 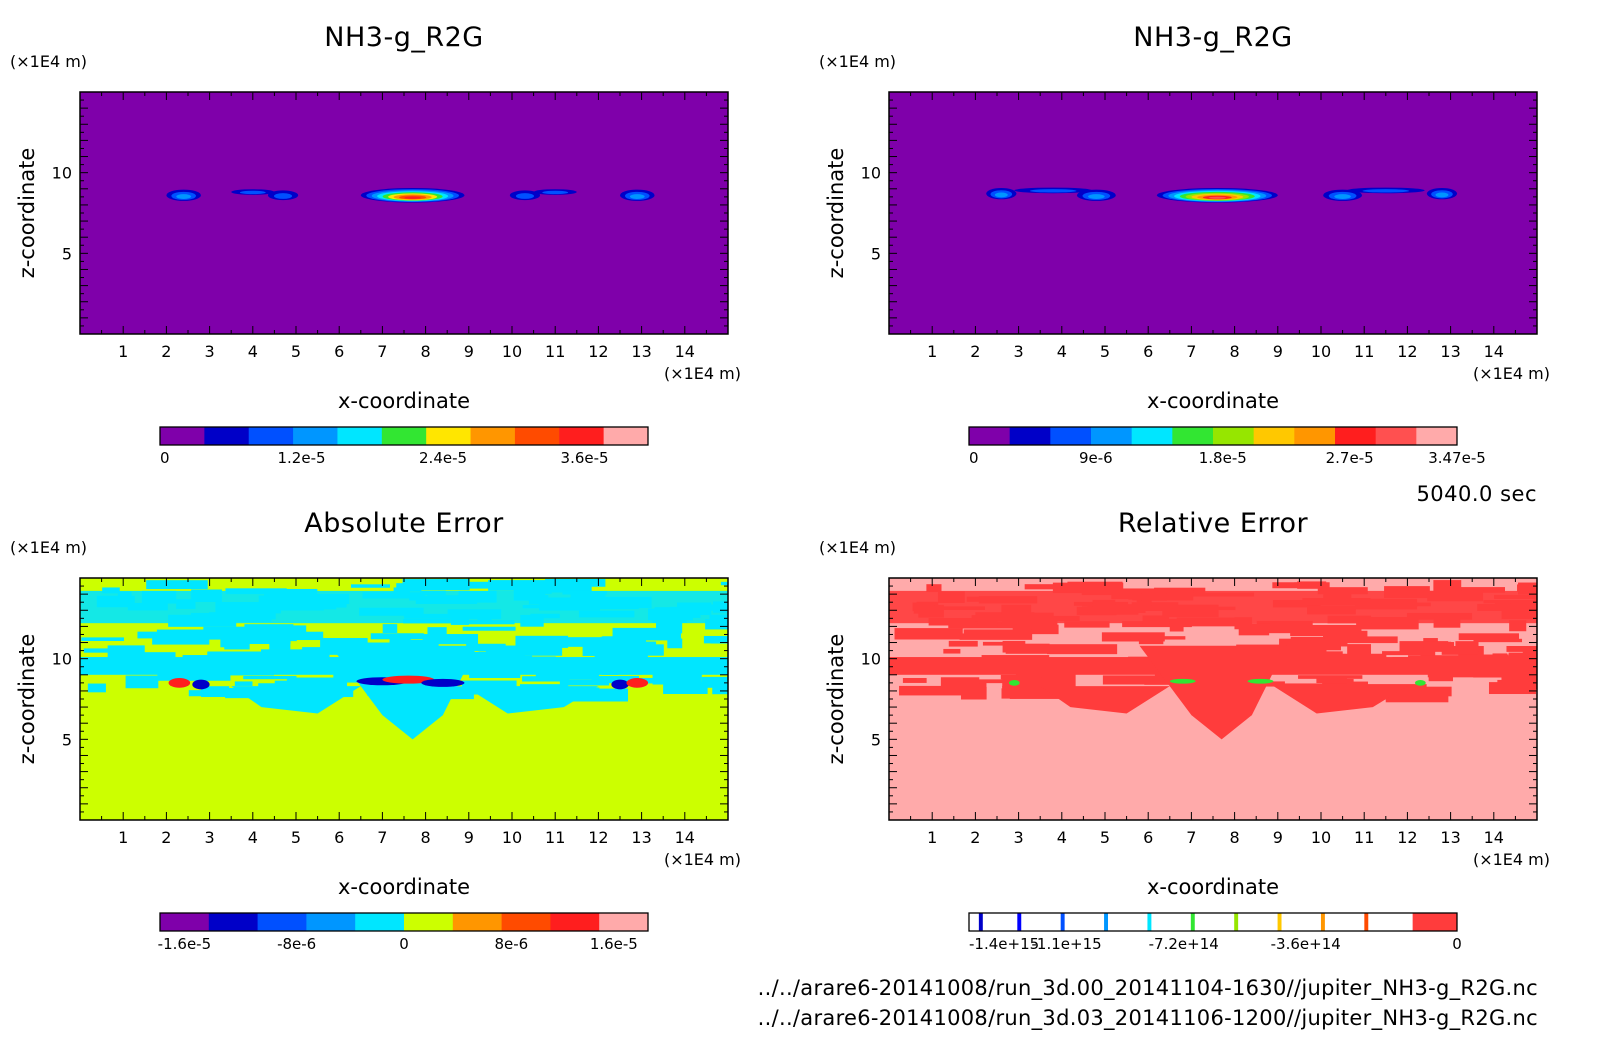 What do you see at coordinates (404, 401) in the screenshot?
I see `x-axis-label: x-coordinate` at bounding box center [404, 401].